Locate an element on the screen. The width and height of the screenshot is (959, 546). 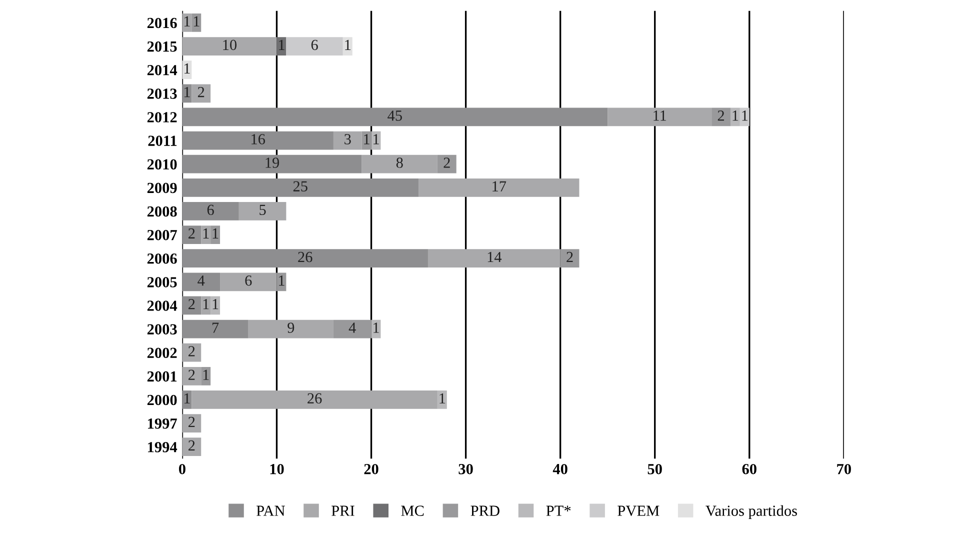
data-label: 4 is located at coordinates (352, 327).